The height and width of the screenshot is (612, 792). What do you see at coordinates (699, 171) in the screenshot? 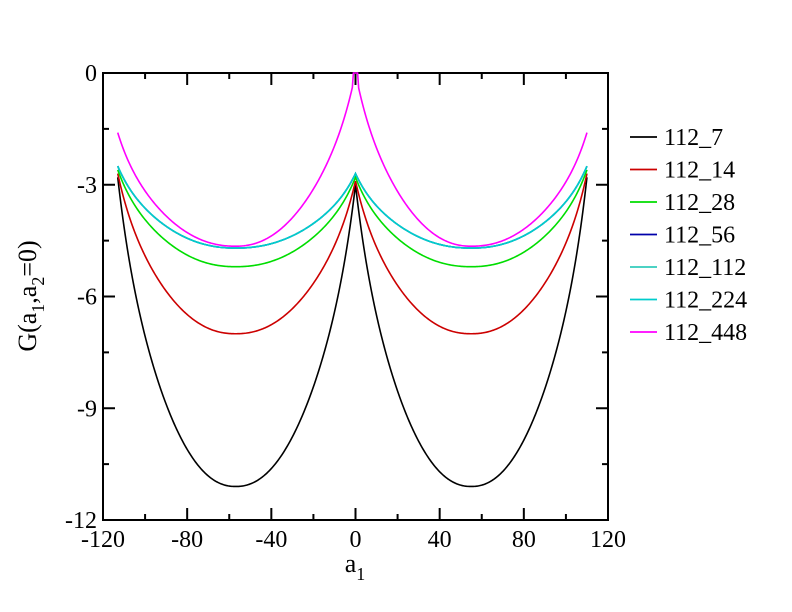
I see `legend-label: 112_14` at bounding box center [699, 171].